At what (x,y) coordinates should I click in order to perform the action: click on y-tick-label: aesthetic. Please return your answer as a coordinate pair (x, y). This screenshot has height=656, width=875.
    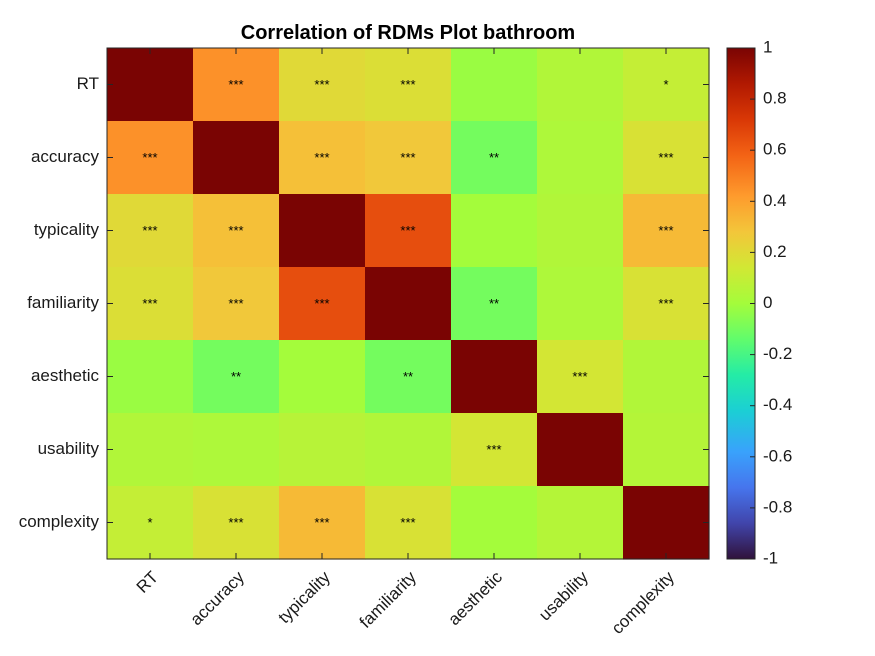
    Looking at the image, I should click on (65, 375).